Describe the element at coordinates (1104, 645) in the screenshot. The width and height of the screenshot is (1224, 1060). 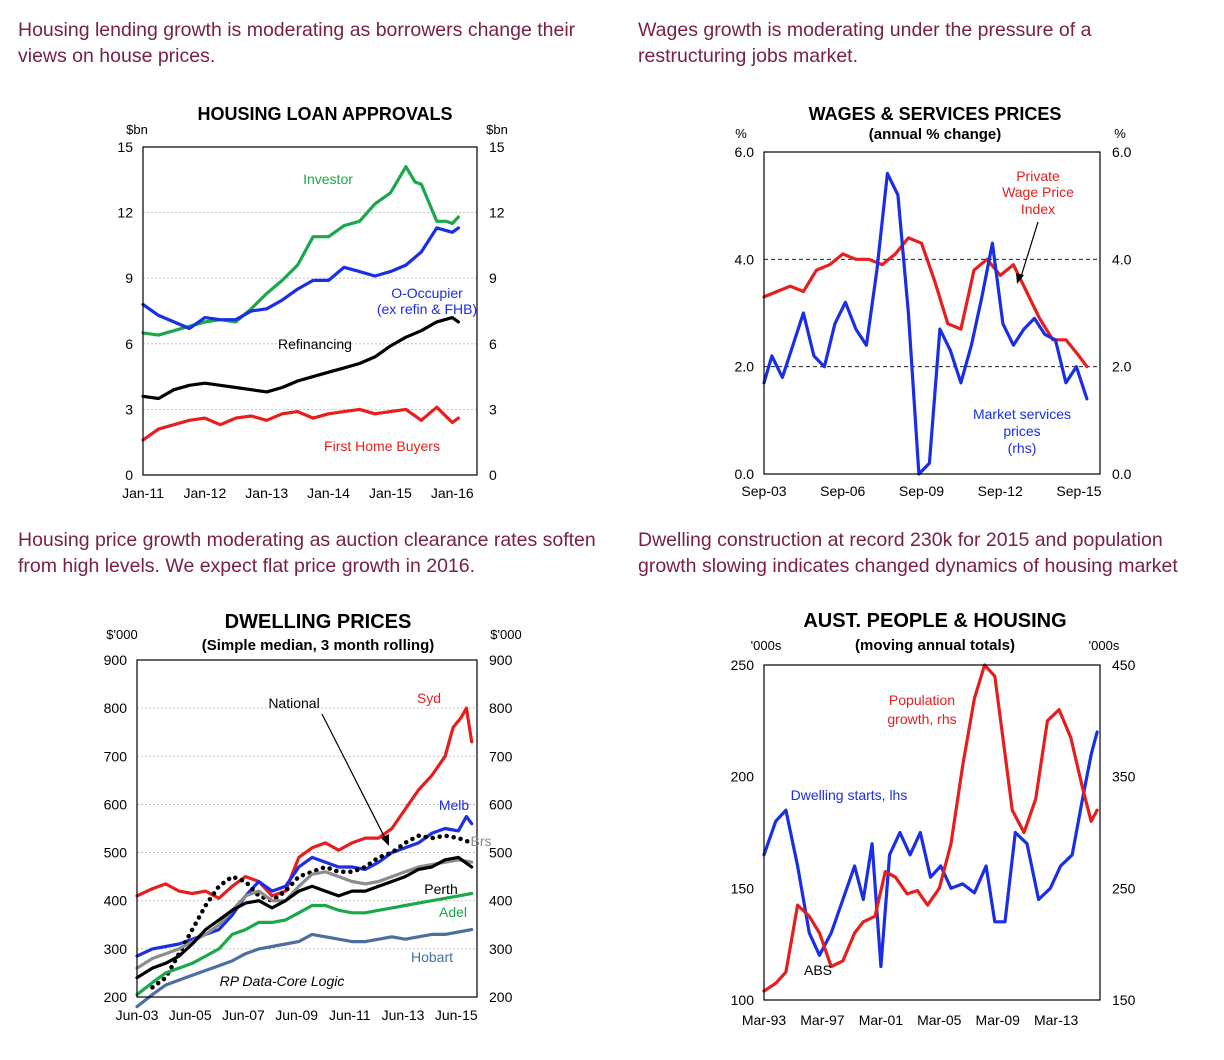
I see `unit-right: '000s` at that location.